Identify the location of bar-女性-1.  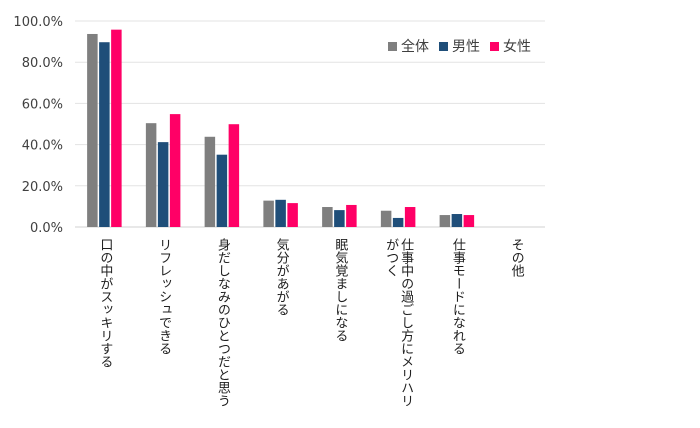
(175, 170).